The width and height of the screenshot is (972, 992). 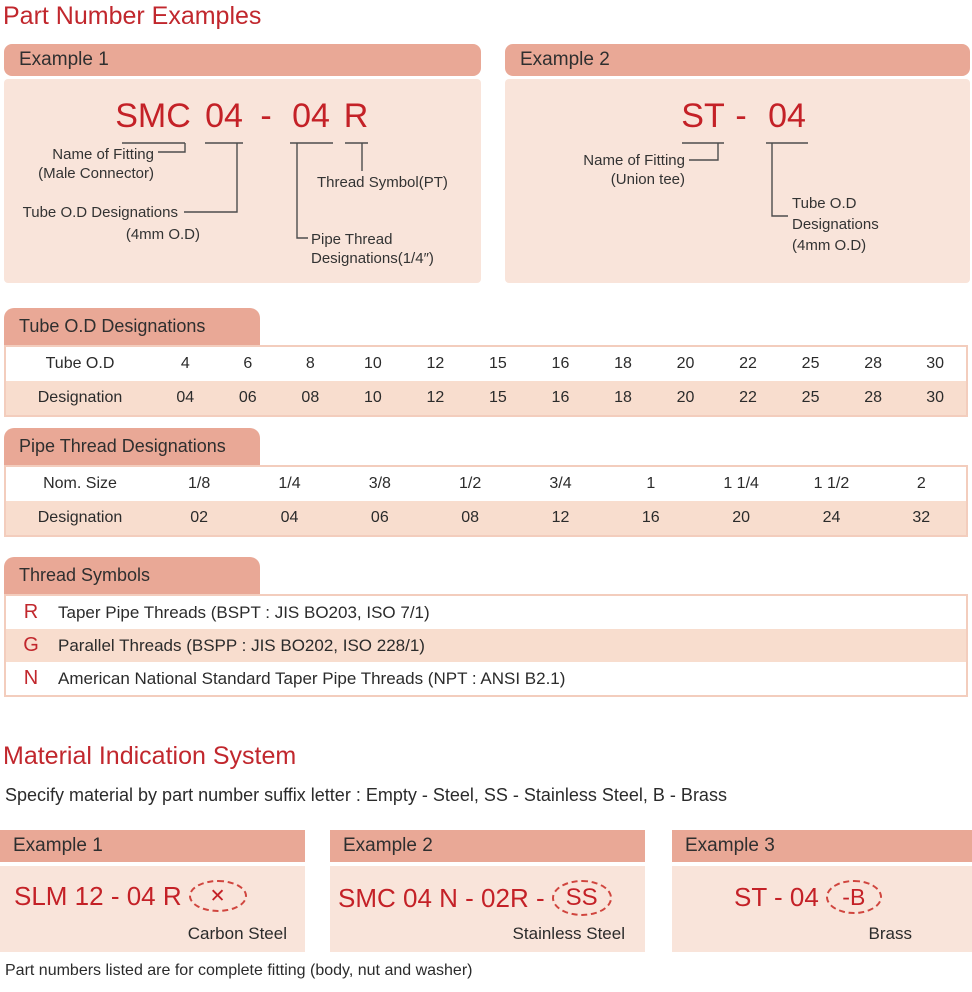 What do you see at coordinates (565, 59) in the screenshot?
I see `example2-header-label: Example 2` at bounding box center [565, 59].